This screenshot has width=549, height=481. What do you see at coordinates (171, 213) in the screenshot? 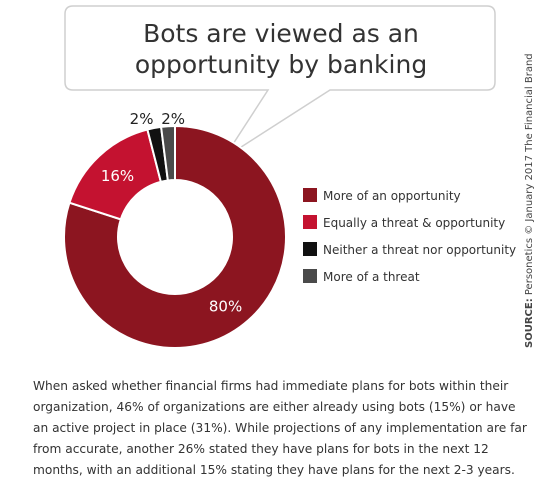
I see `donut-labels: 80% 16% 2% 2%` at bounding box center [171, 213].